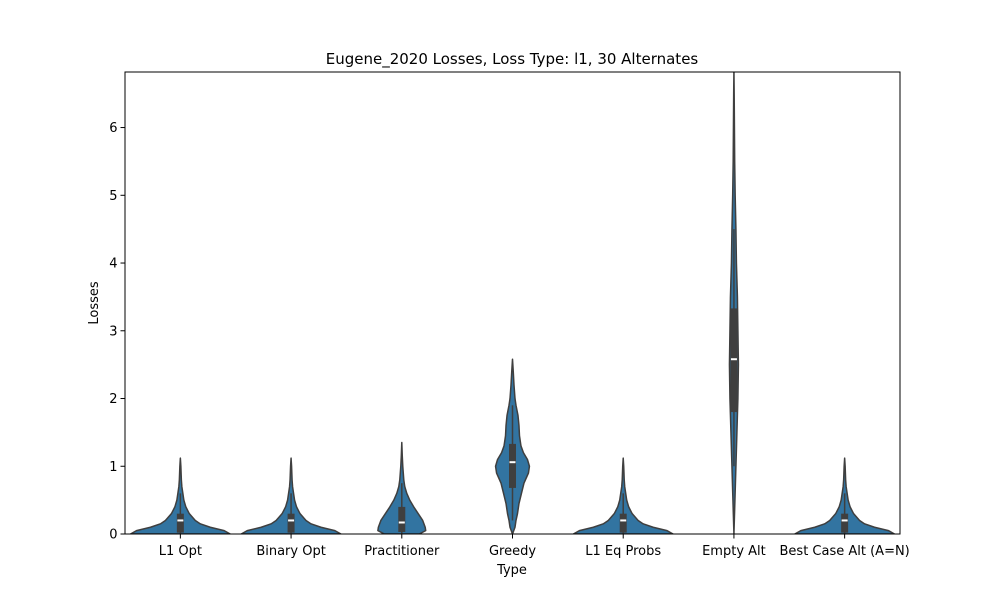  What do you see at coordinates (291, 551) in the screenshot?
I see `x-tick-label: Binary Opt` at bounding box center [291, 551].